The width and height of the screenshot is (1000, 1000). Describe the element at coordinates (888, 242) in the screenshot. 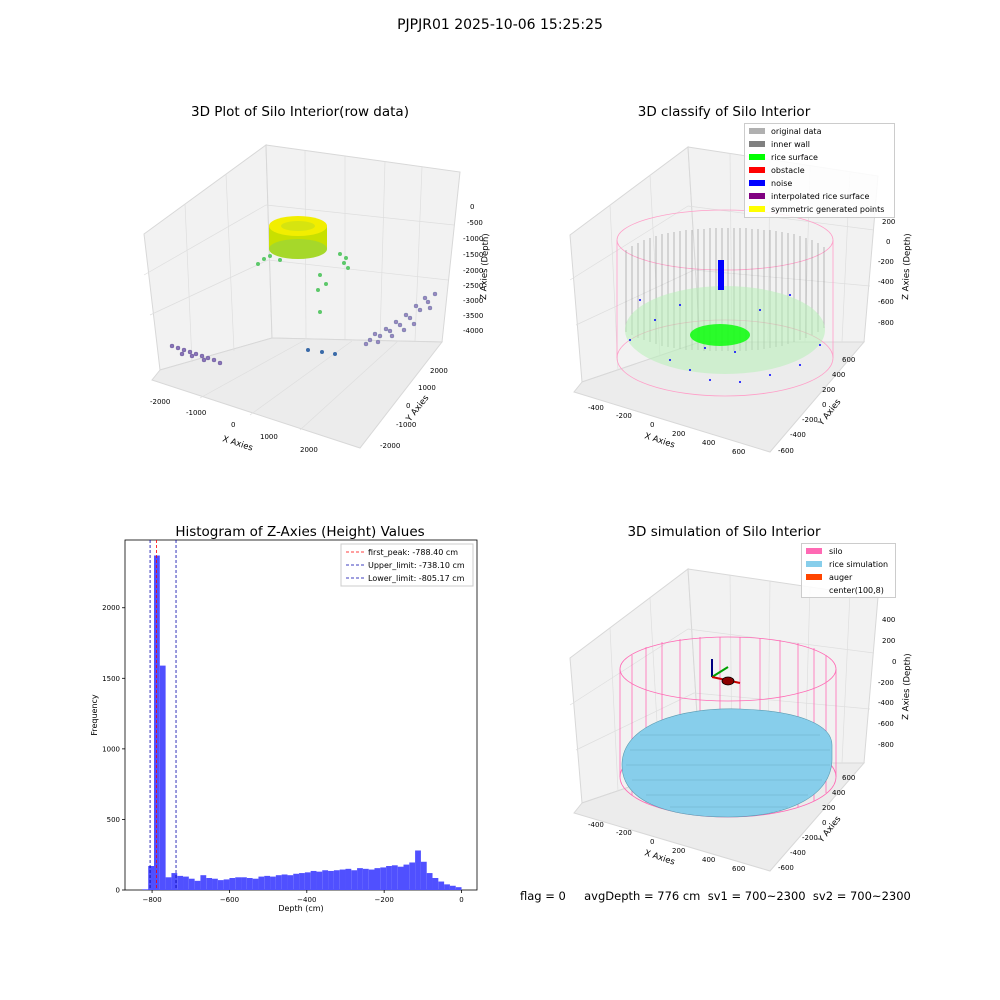

I see `panel2-ztick-1: 0` at that location.